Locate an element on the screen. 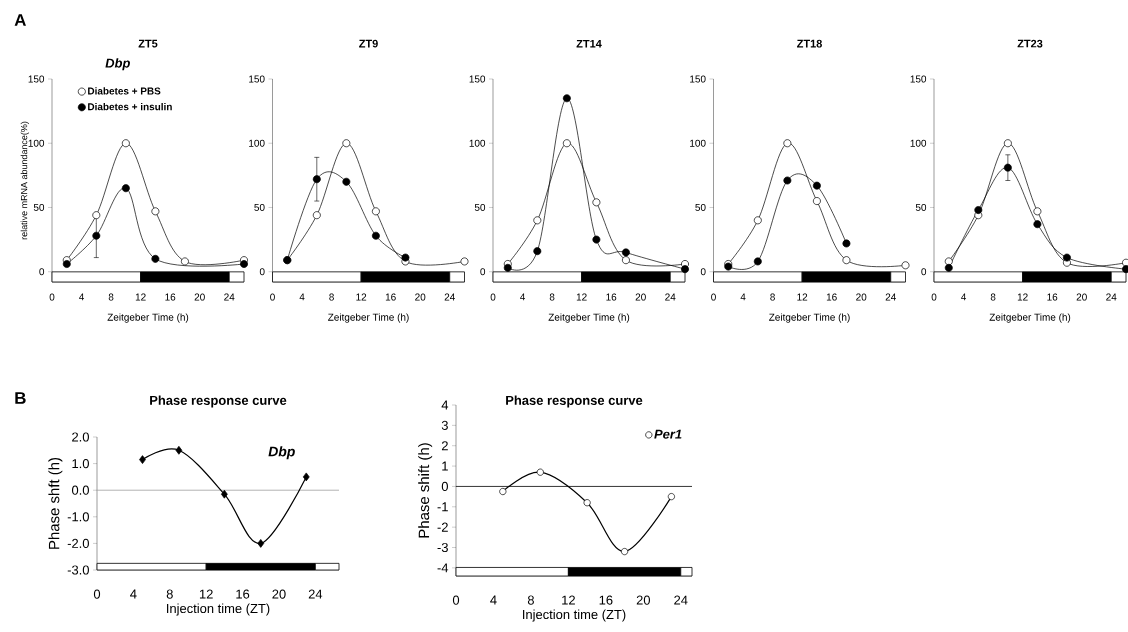  y-axis-title: relative mRNA abundance(%) is located at coordinates (25, 180).